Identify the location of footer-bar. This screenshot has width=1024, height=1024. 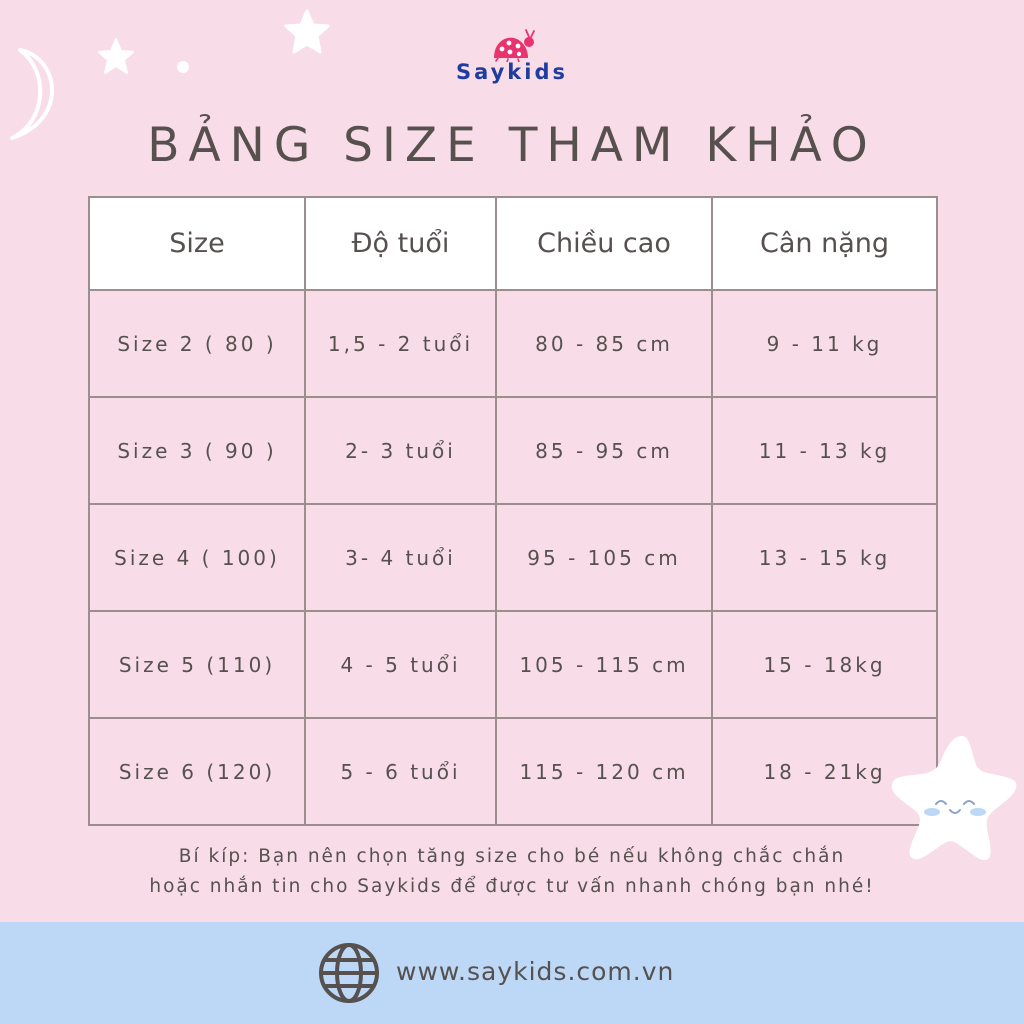
(512, 973).